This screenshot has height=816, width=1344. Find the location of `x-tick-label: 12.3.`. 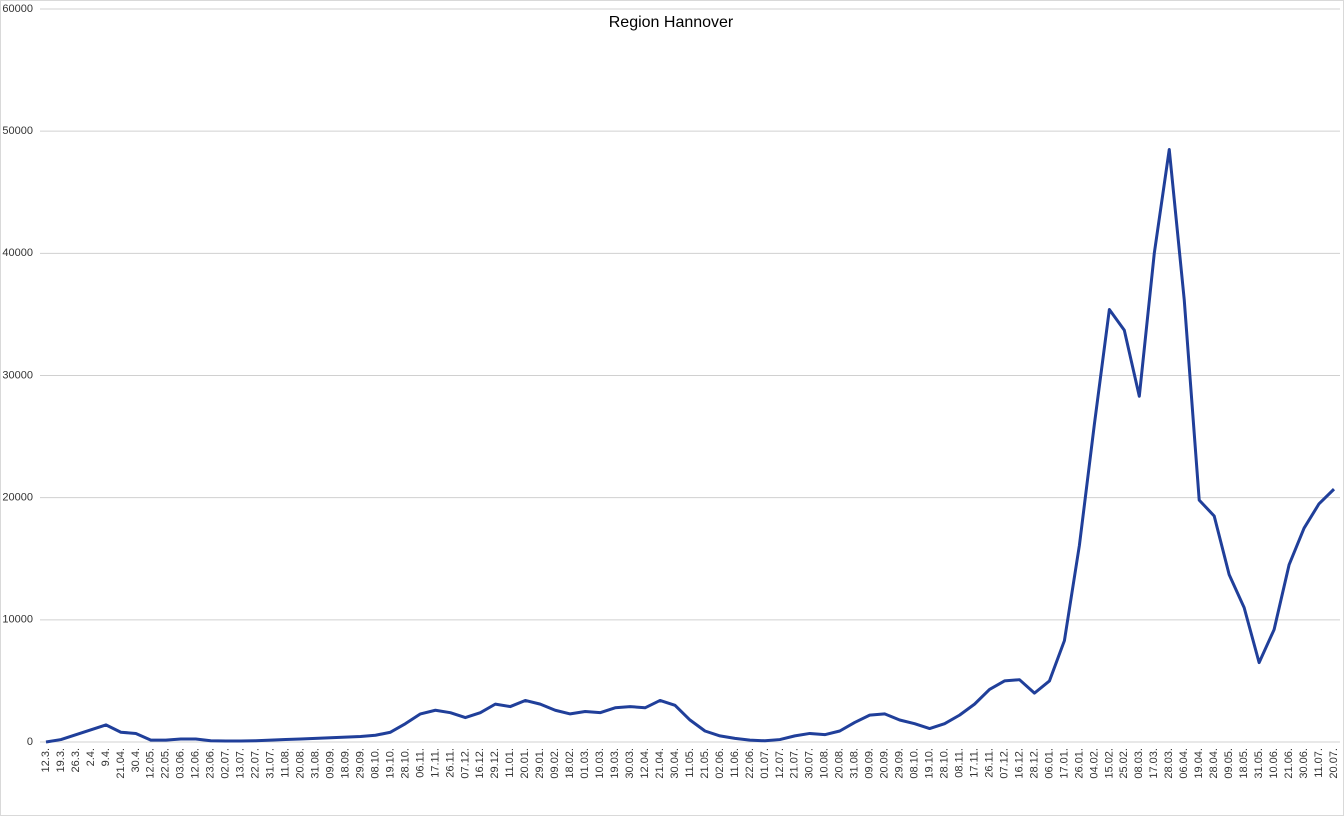

x-tick-label: 12.3. is located at coordinates (46, 760).